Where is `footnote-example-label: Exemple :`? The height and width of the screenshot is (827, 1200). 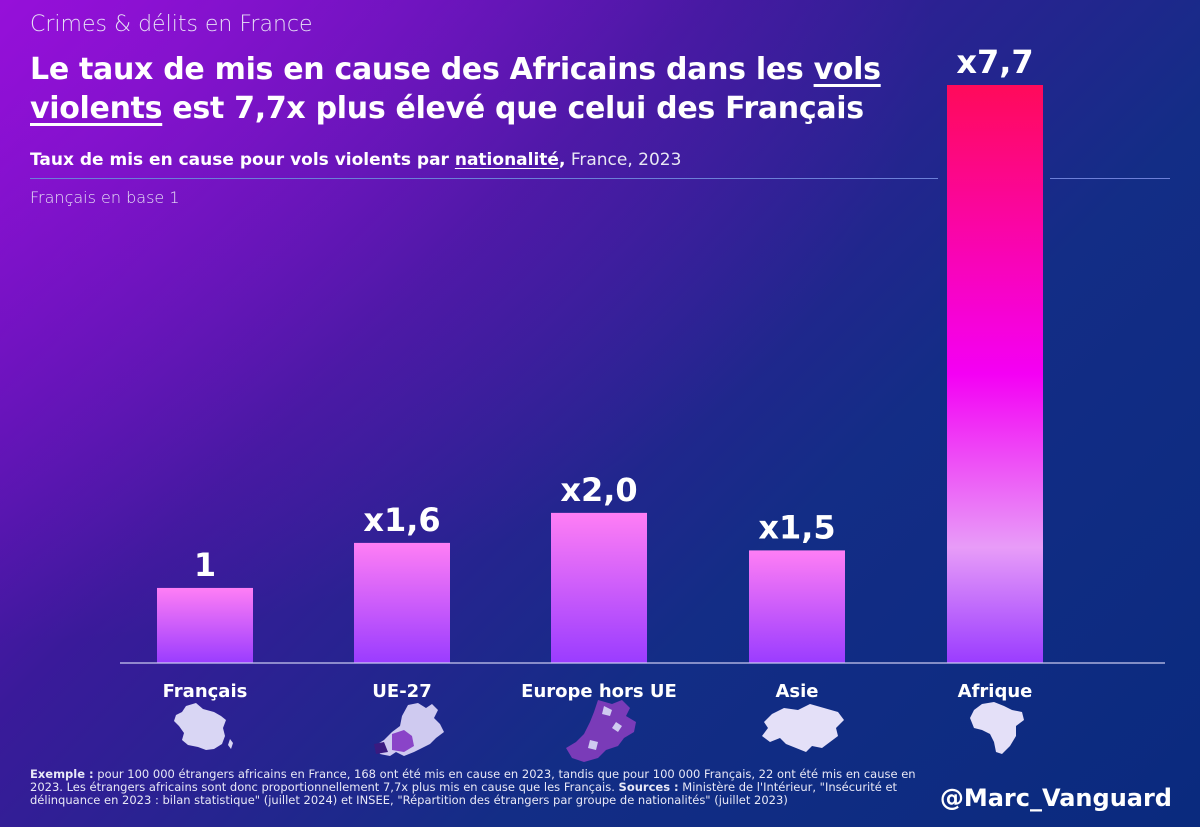 footnote-example-label: Exemple : is located at coordinates (62, 774).